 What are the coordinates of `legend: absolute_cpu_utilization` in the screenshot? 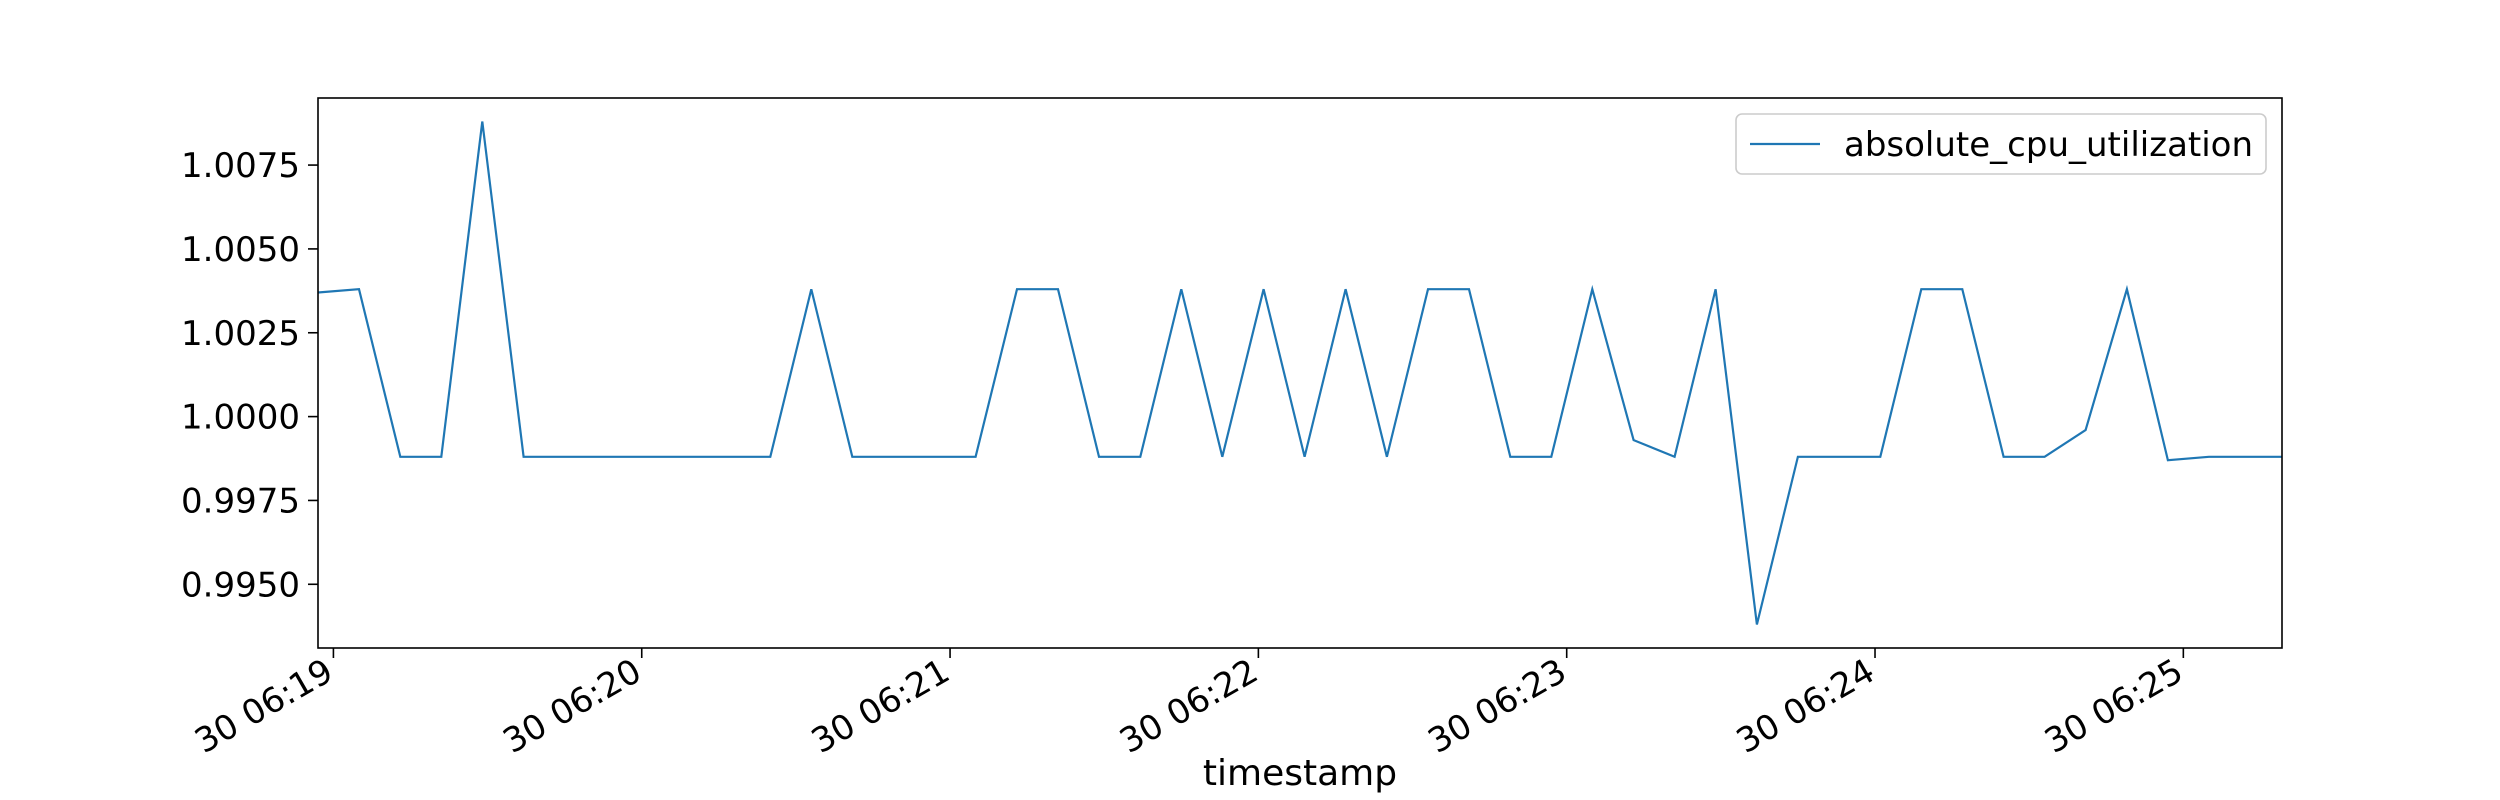 It's located at (2001, 144).